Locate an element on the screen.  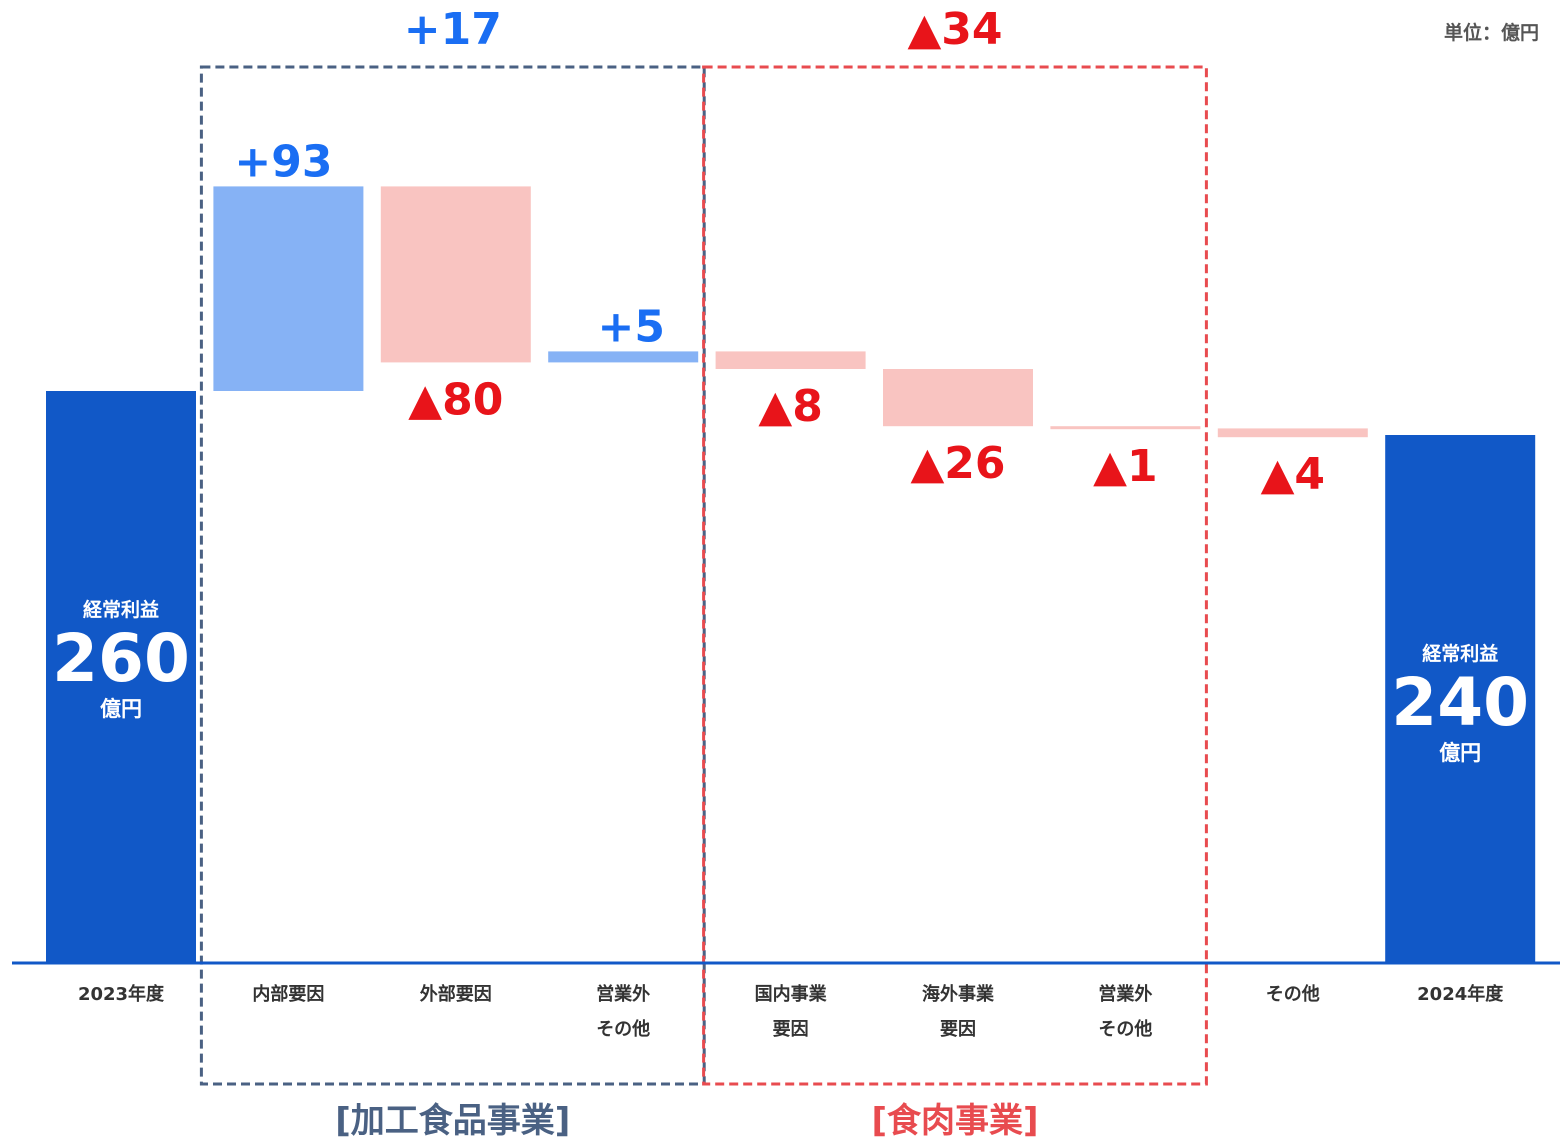
data-label: ▲1 is located at coordinates (1125, 466).